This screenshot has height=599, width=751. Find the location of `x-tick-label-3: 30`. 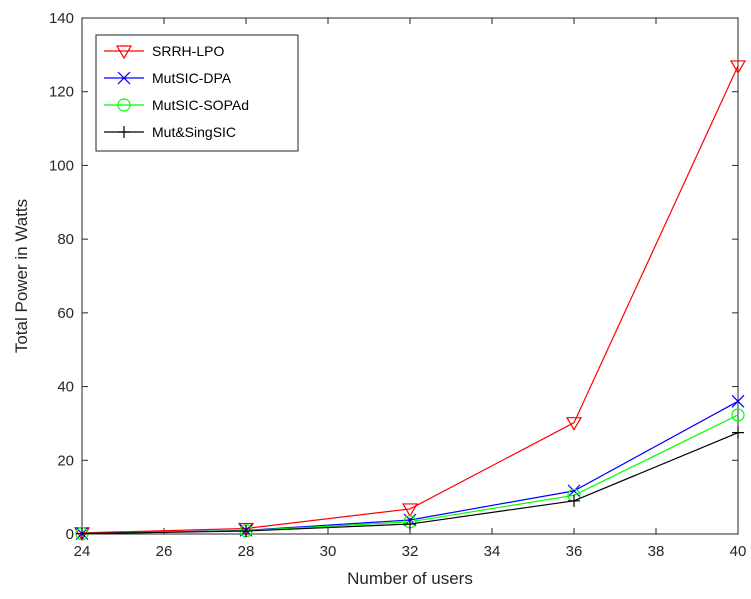

x-tick-label-3: 30 is located at coordinates (328, 551).